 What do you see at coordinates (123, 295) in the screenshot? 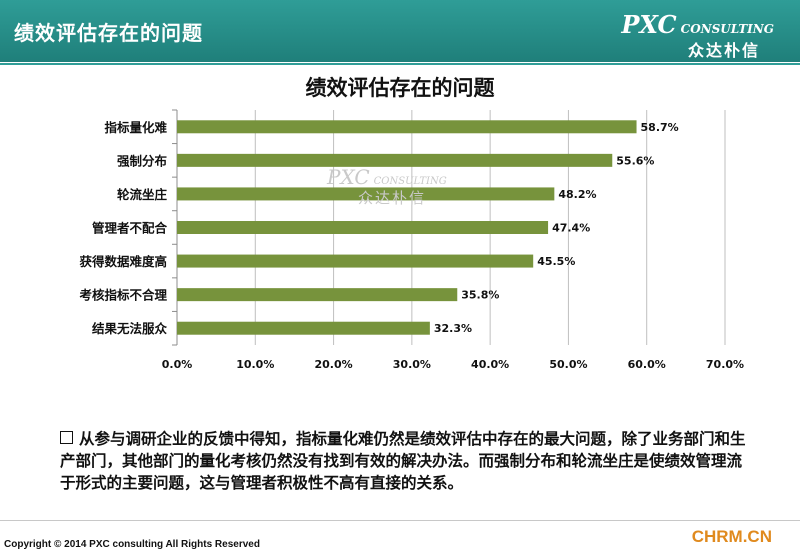
I see `category-label: 考核指标不合理` at bounding box center [123, 295].